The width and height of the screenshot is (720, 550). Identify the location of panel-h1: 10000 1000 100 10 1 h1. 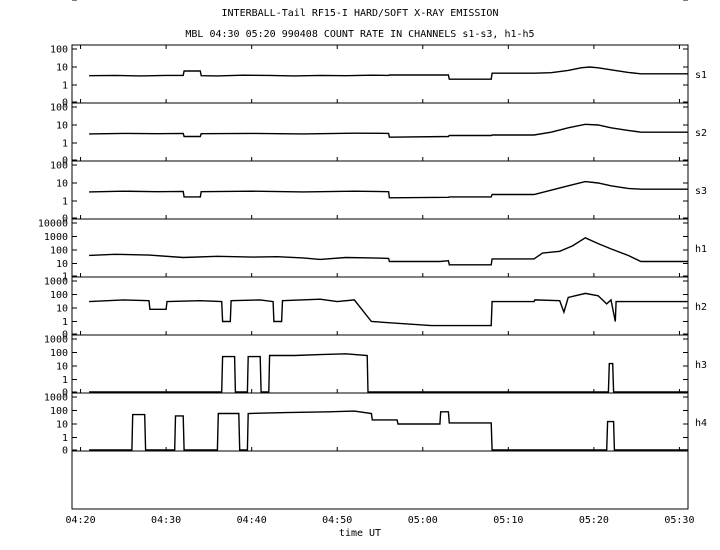
(372, 250).